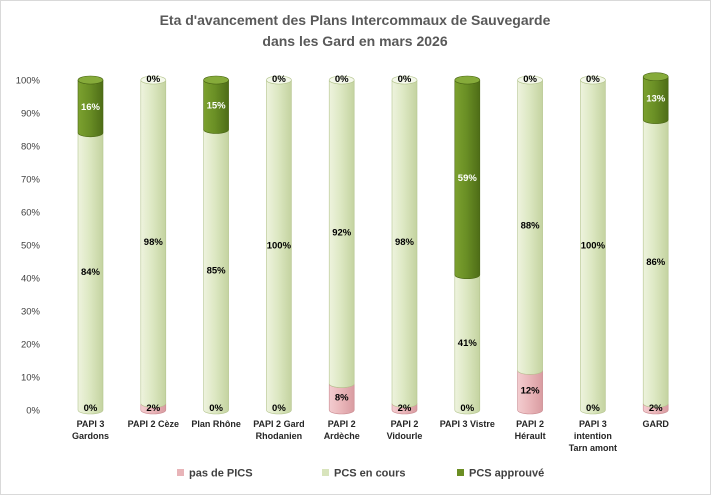 Image resolution: width=711 pixels, height=495 pixels. What do you see at coordinates (31, 279) in the screenshot?
I see `y-tick-label: 40%` at bounding box center [31, 279].